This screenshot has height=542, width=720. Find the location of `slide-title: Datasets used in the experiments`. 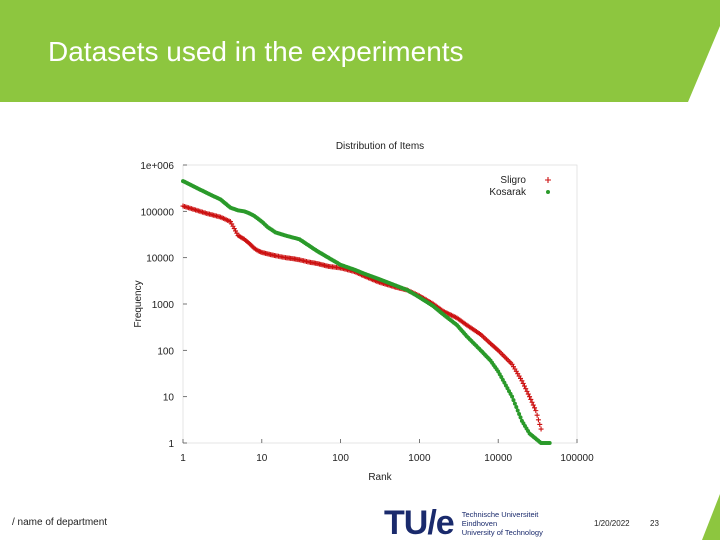

slide-title: Datasets used in the experiments is located at coordinates (256, 51).